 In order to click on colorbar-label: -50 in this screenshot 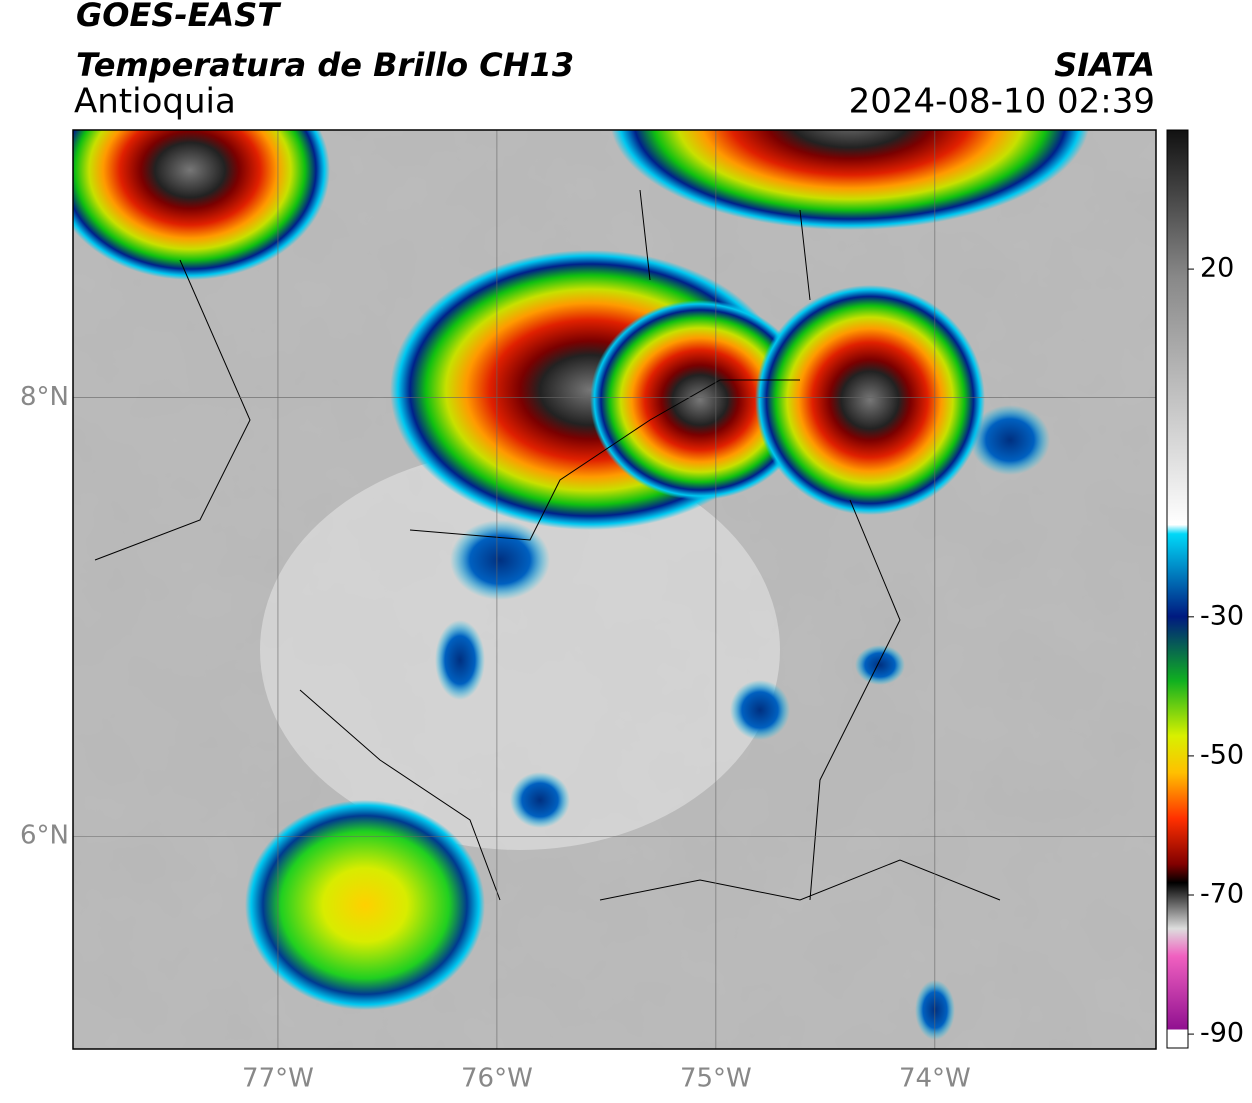, I will do `click(1222, 754)`.